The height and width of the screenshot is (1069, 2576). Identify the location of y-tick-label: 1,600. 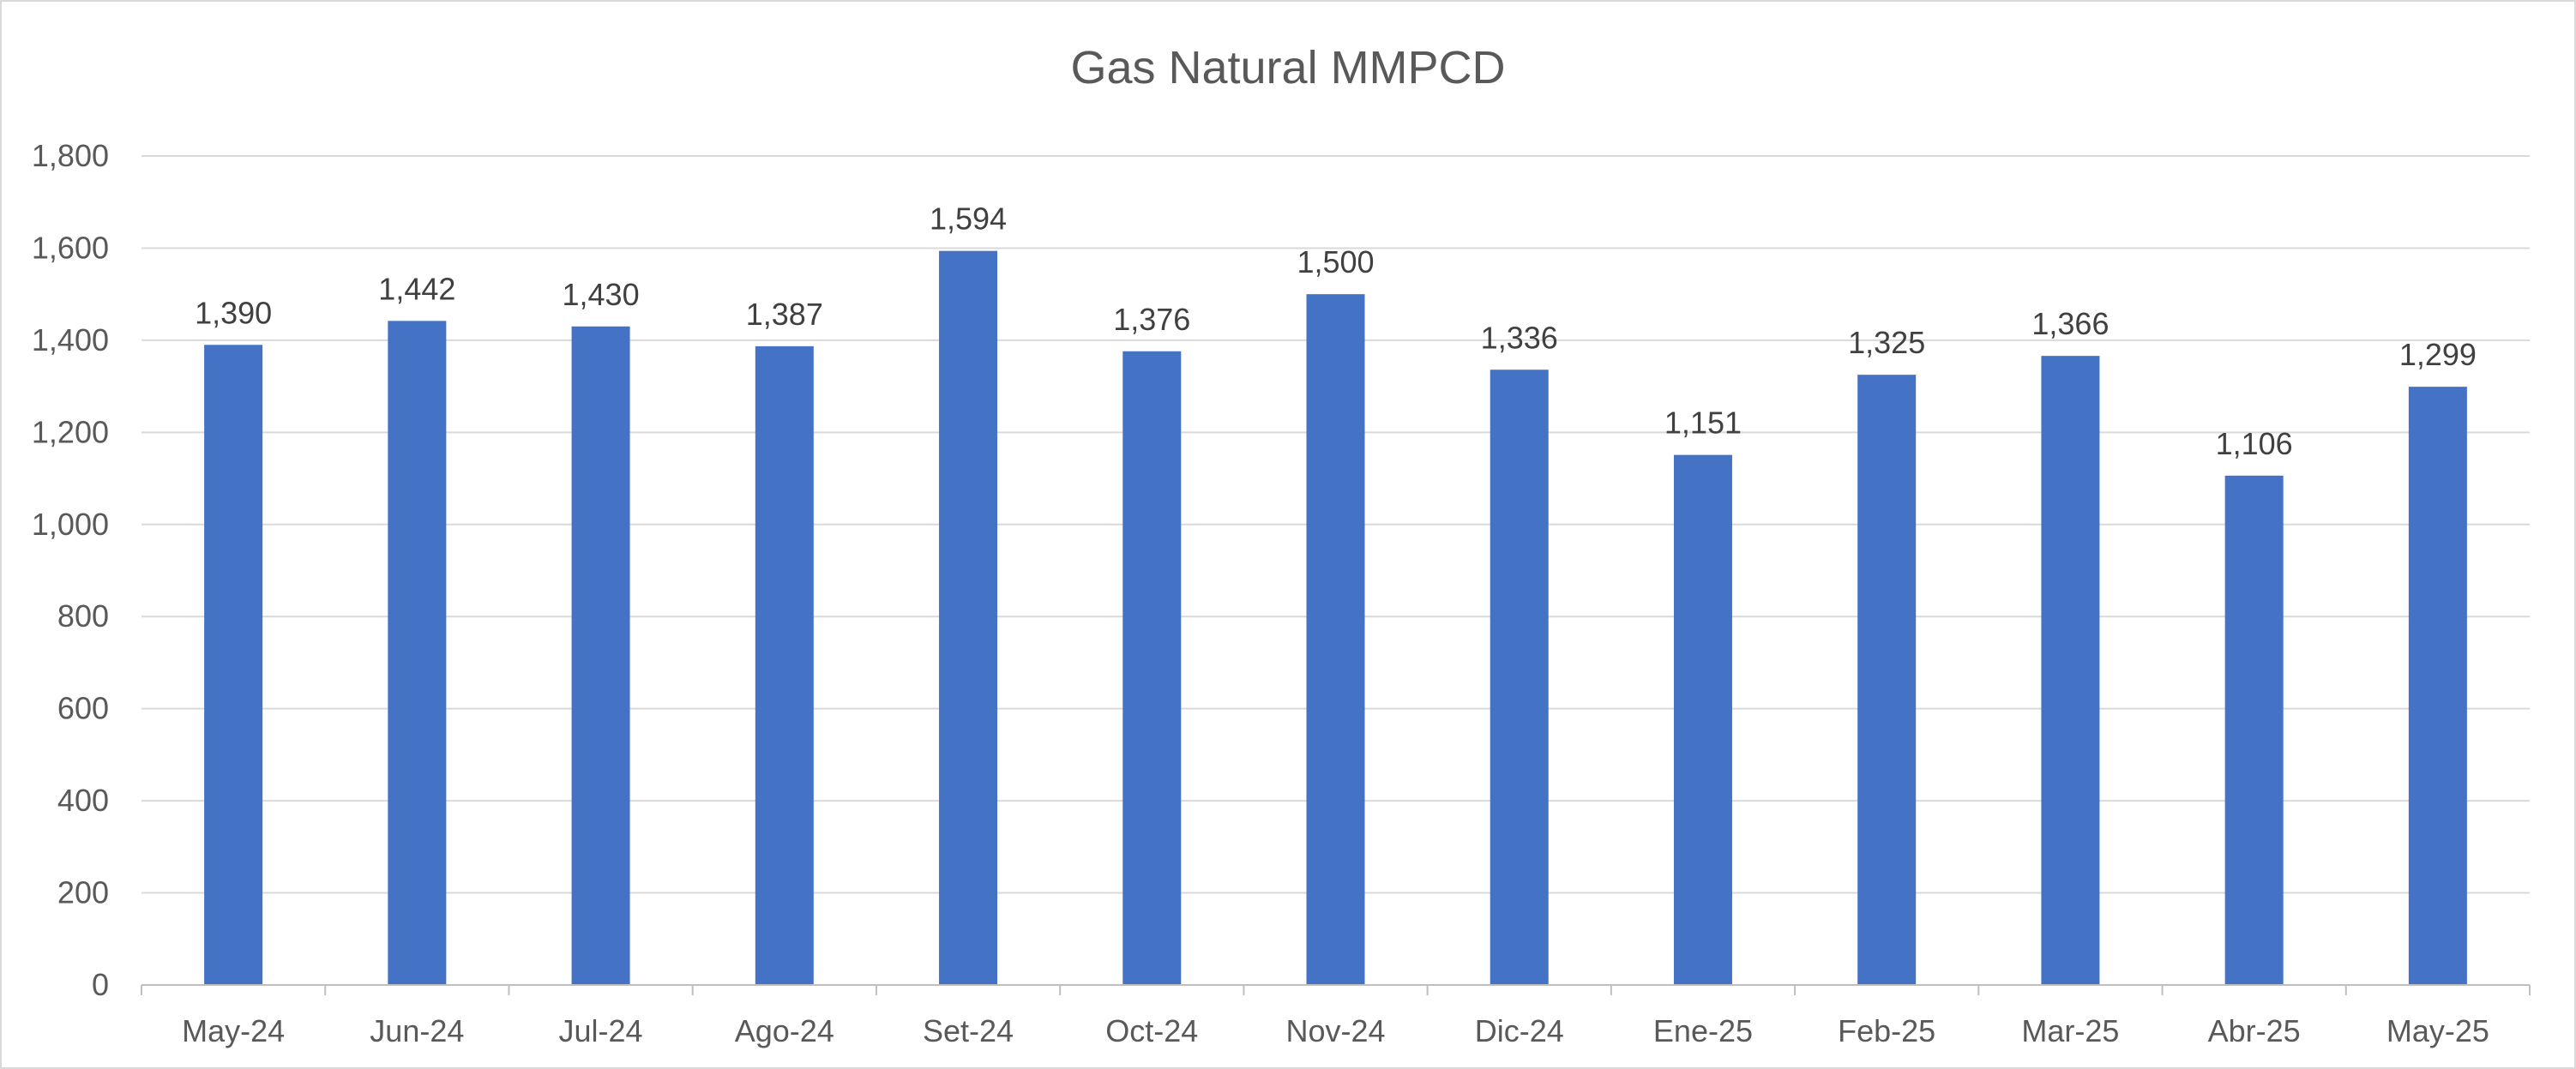
(70, 247).